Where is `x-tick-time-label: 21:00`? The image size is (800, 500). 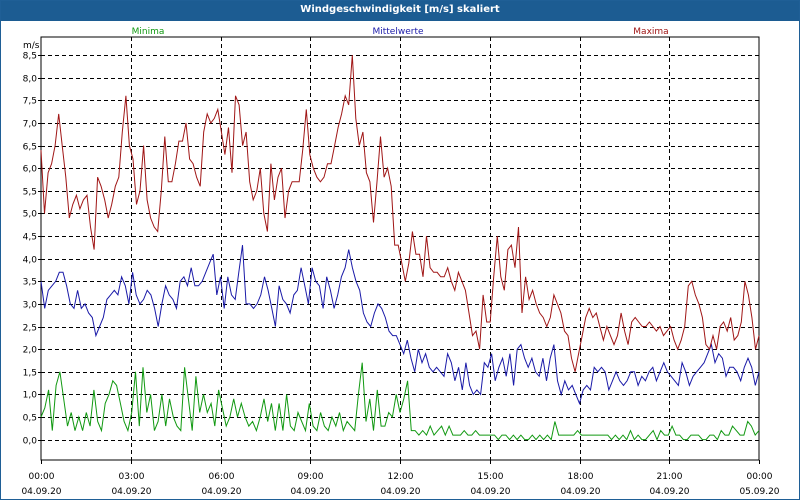
x-tick-time-label: 21:00 is located at coordinates (670, 477).